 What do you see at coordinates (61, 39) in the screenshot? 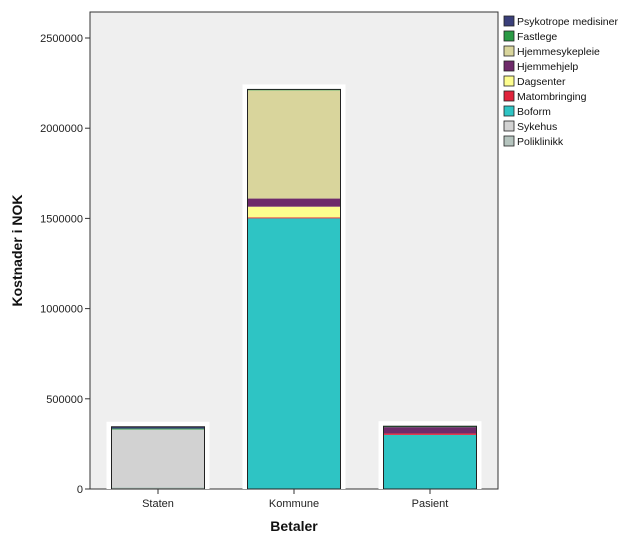
I see `y-tick-label: 2500000` at bounding box center [61, 39].